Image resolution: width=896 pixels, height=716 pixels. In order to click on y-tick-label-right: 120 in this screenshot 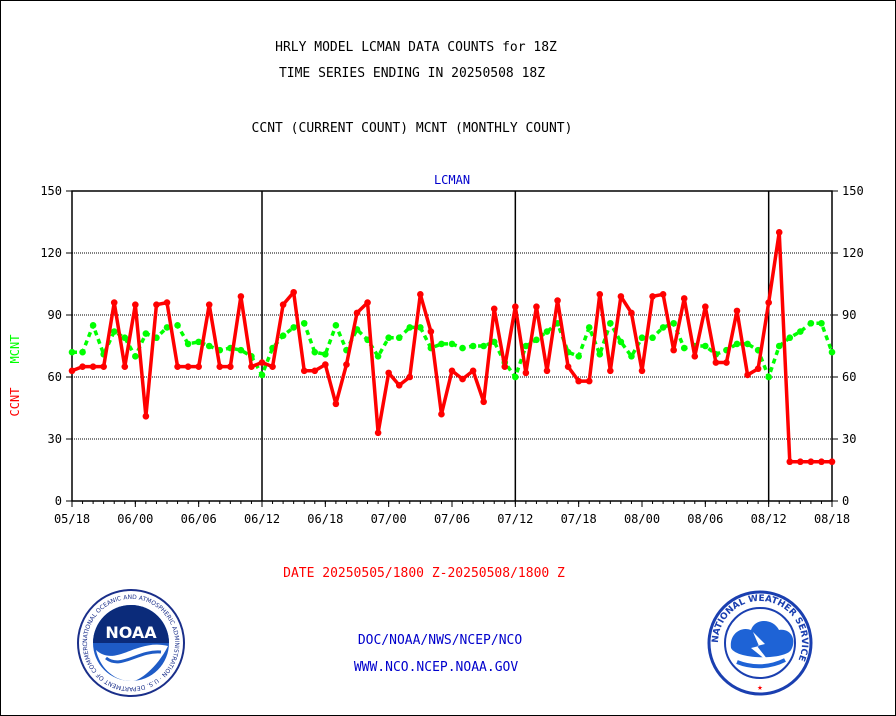, I will do `click(853, 253)`.